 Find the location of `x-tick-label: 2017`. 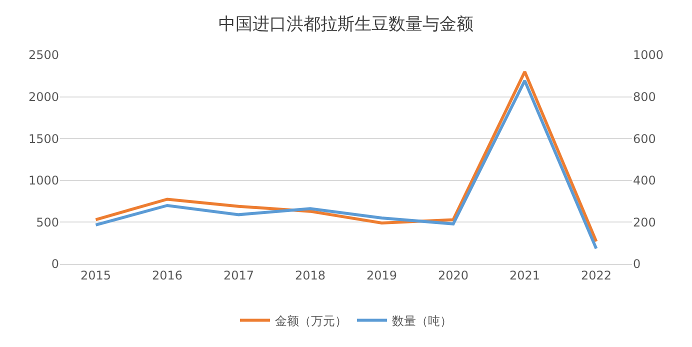

x-tick-label: 2017 is located at coordinates (238, 275).